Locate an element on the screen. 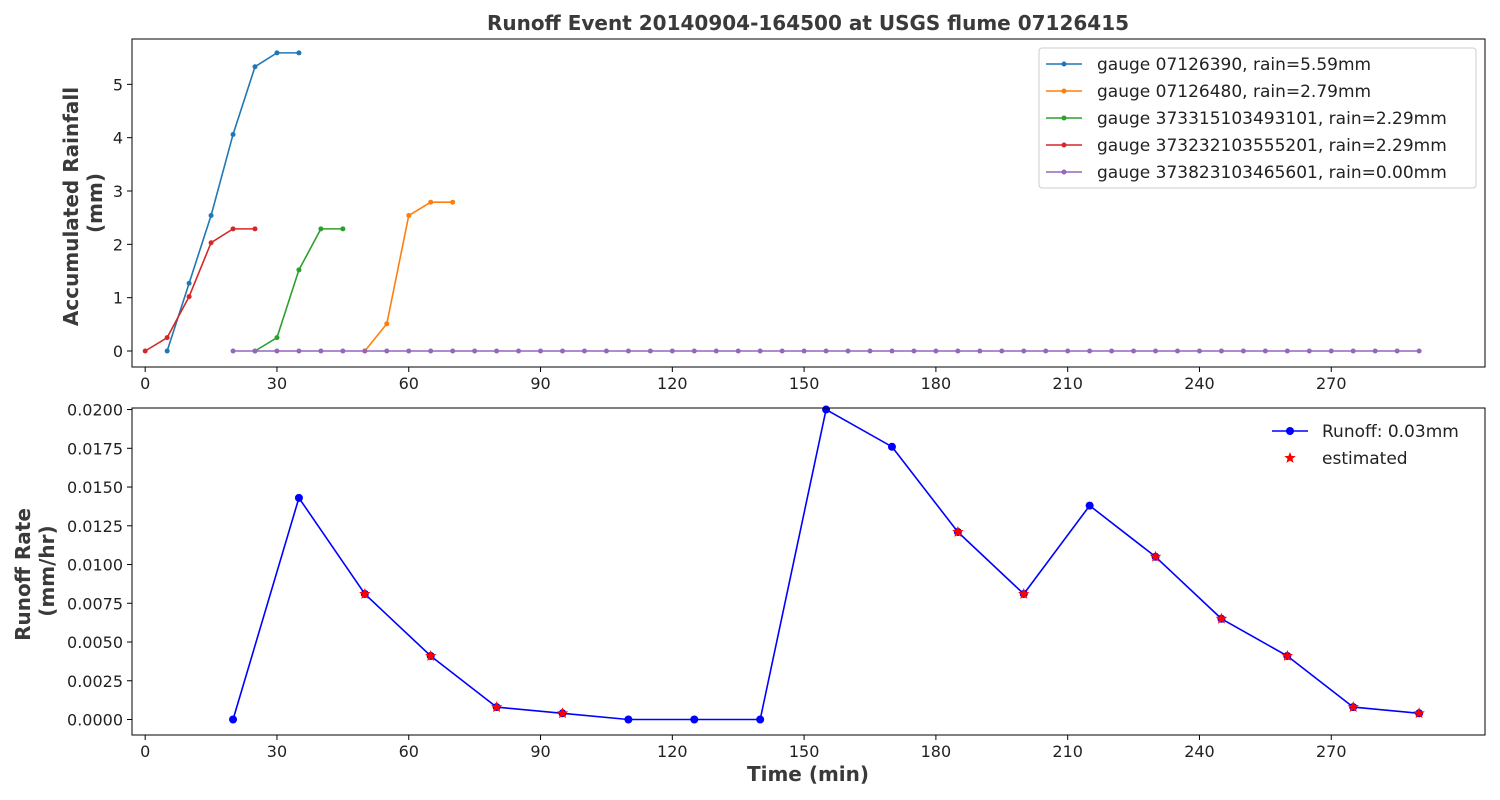  rainfall-x-tick-label: 180 is located at coordinates (936, 383).